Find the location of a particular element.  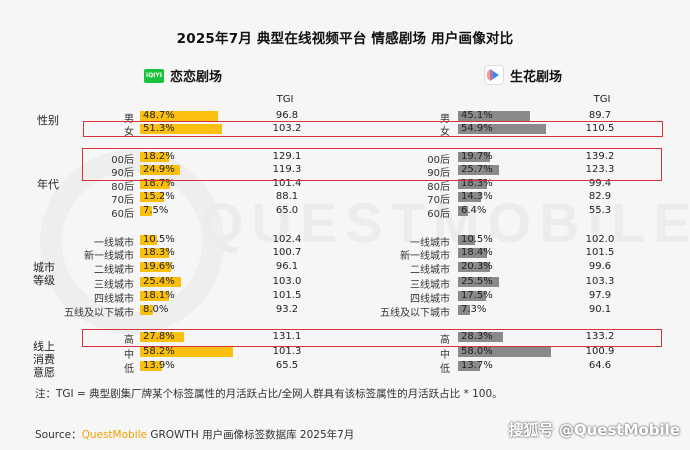

right-bar-value: 45.1% is located at coordinates (477, 115).